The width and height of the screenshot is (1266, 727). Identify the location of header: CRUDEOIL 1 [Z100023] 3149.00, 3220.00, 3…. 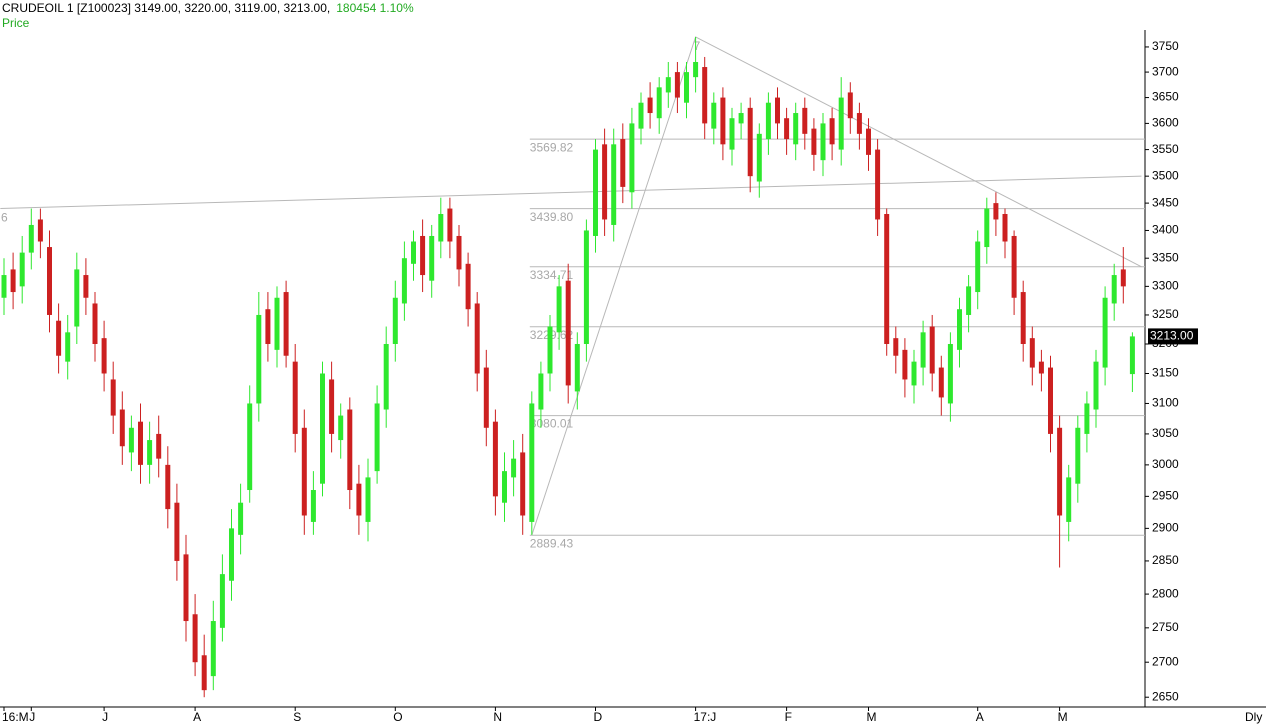
(208, 8).